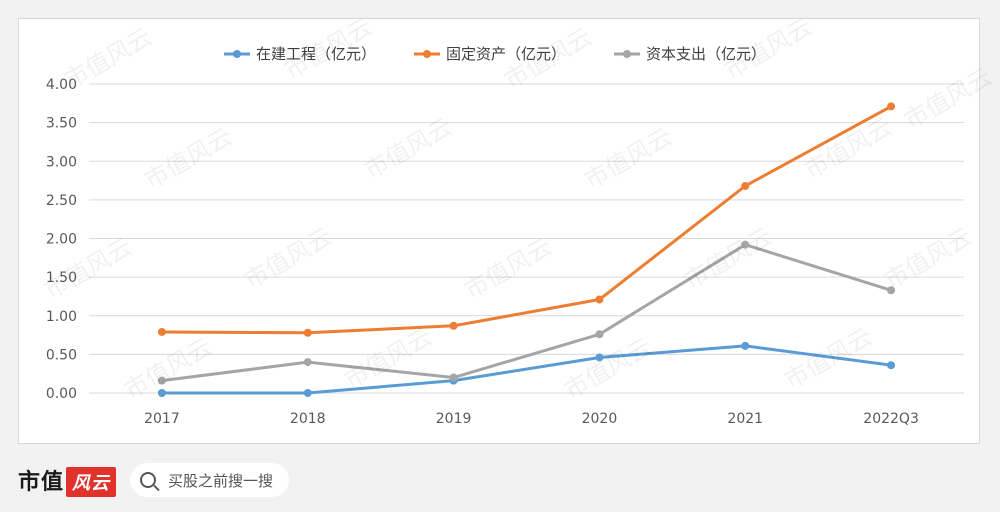 The width and height of the screenshot is (1000, 512). What do you see at coordinates (61, 201) in the screenshot?
I see `y-tick-label: 2.50` at bounding box center [61, 201].